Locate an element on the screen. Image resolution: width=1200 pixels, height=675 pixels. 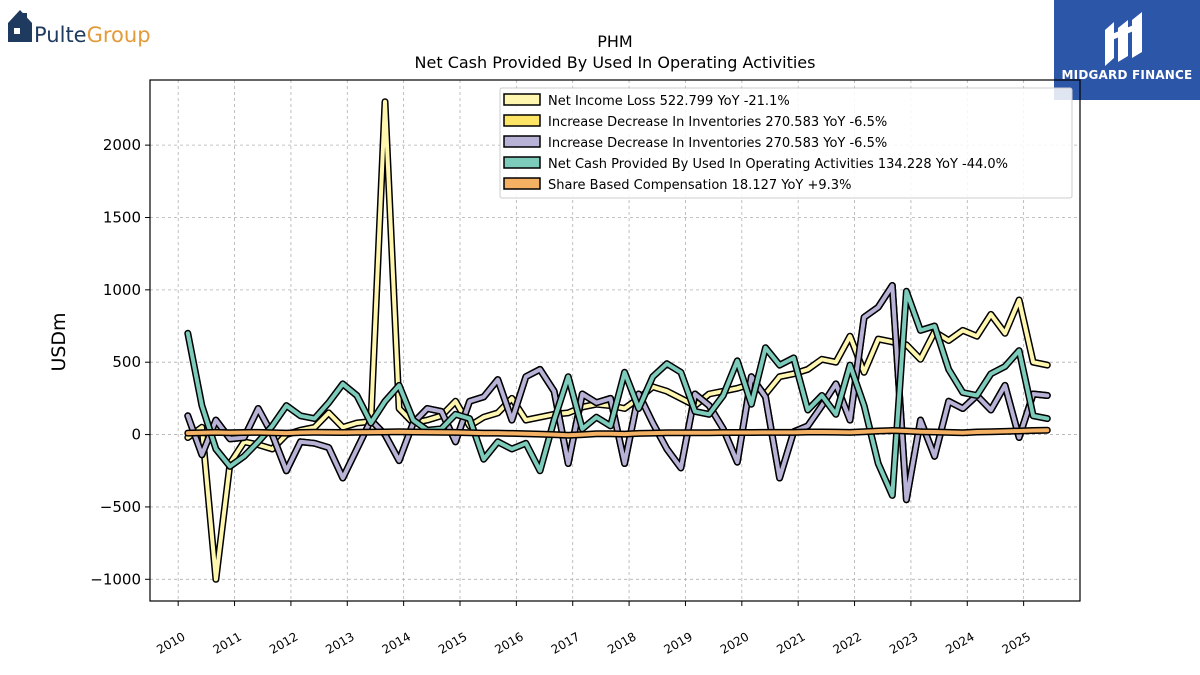
legend-frame is located at coordinates (786, 143).